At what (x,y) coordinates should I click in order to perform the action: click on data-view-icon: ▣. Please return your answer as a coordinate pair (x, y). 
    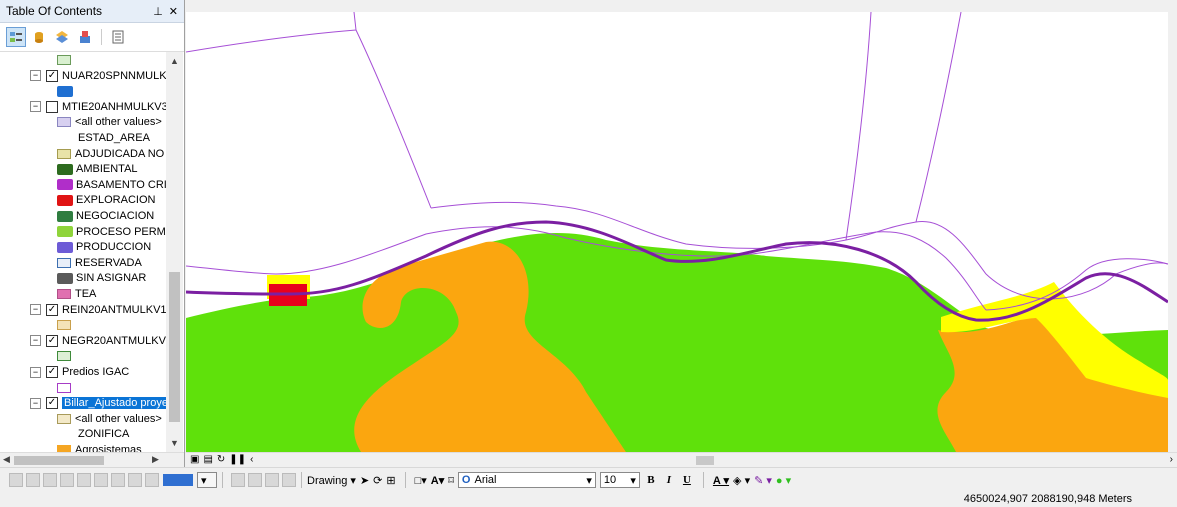
    Looking at the image, I should click on (195, 459).